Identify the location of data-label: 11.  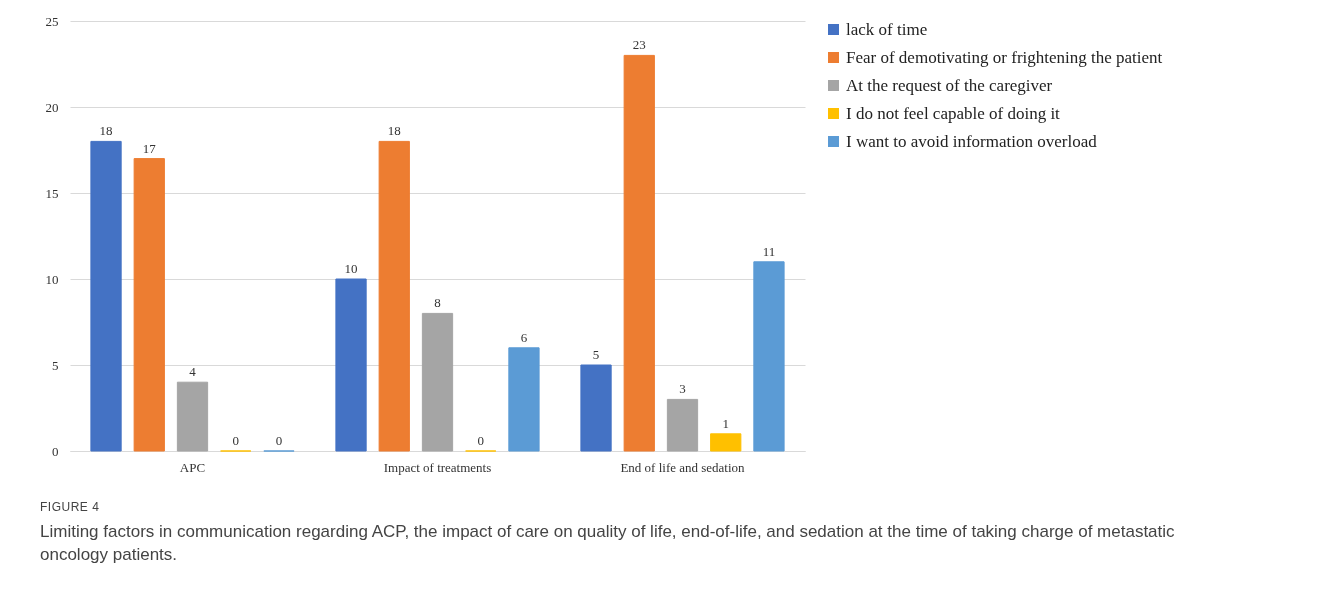
(769, 251).